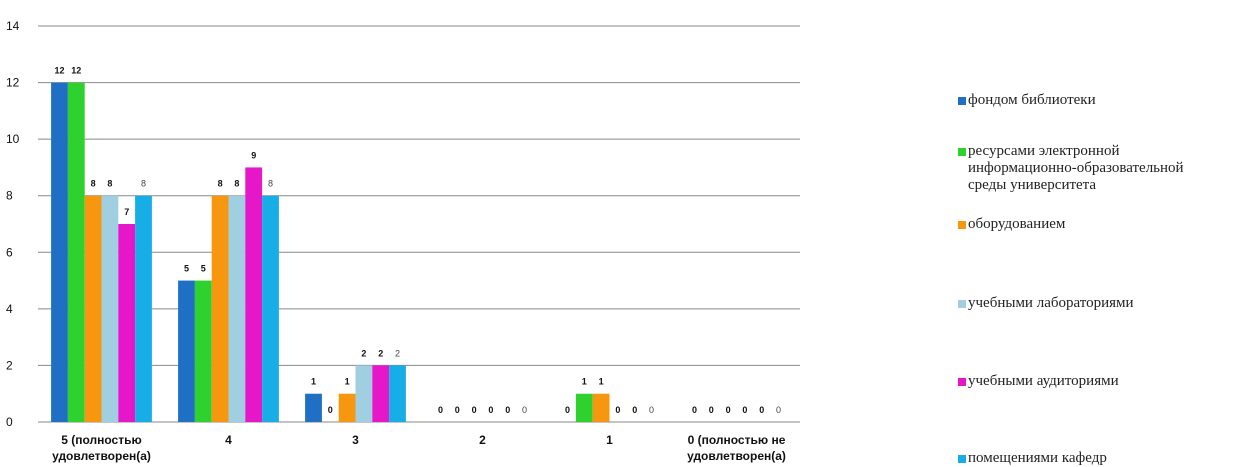 The image size is (1244, 467). Describe the element at coordinates (9, 196) in the screenshot. I see `y-tick-label: 8` at that location.